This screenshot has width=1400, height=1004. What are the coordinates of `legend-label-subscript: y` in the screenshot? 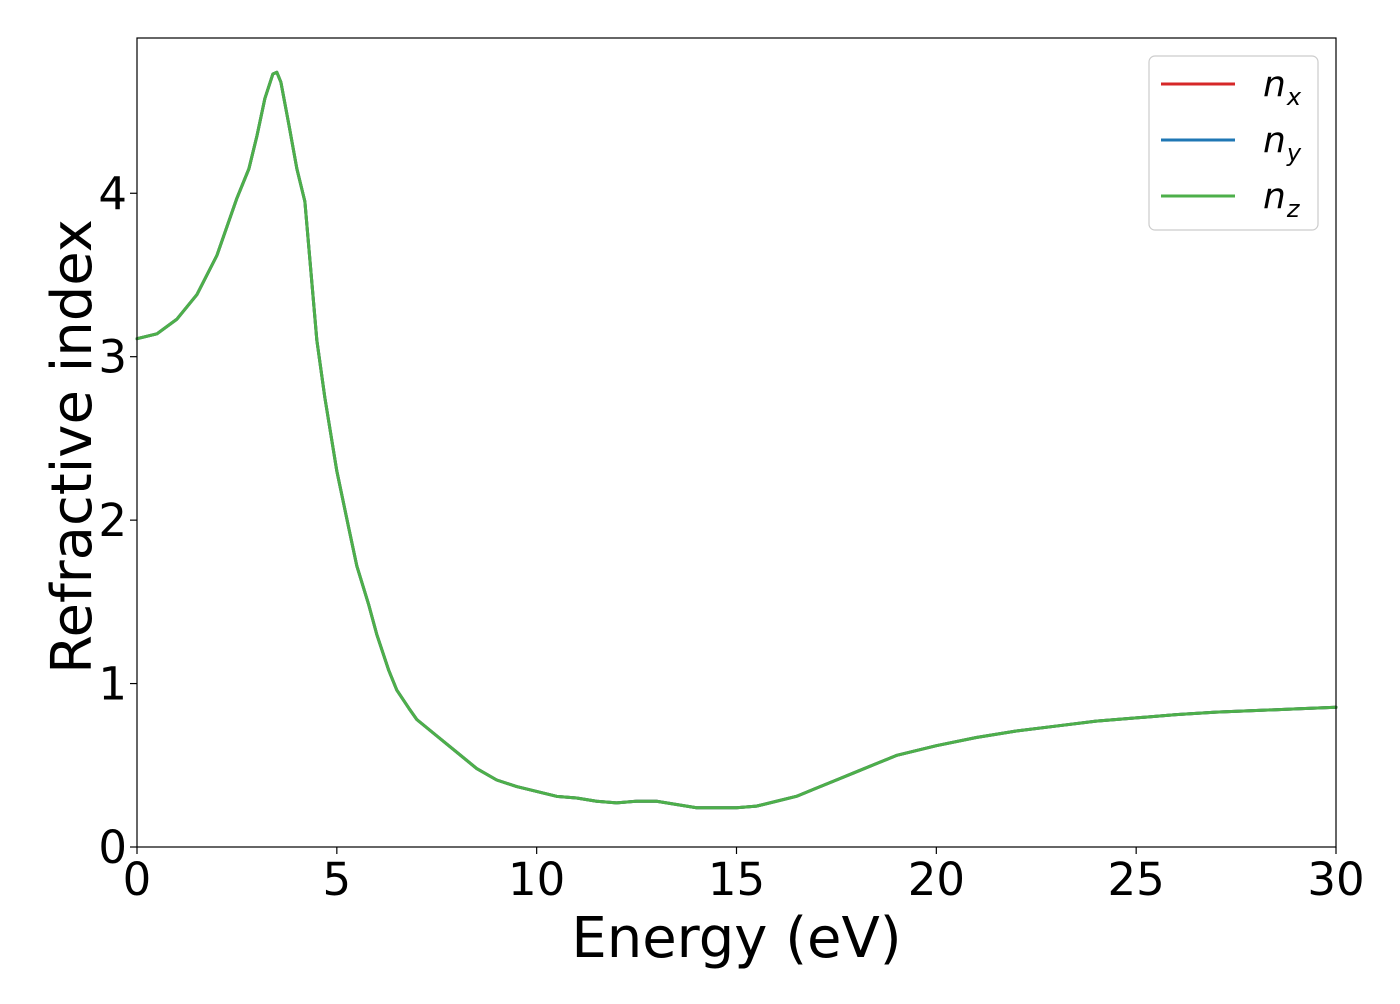 It's located at (1294, 153).